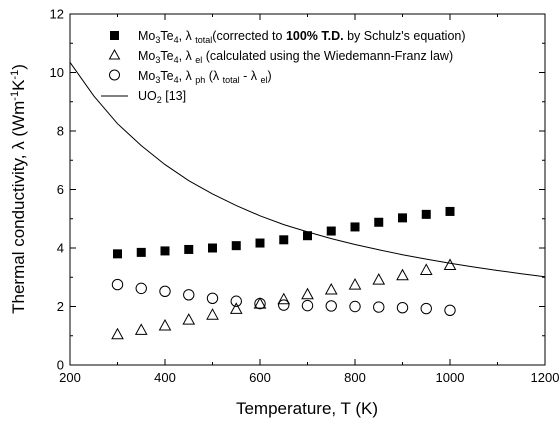 The height and width of the screenshot is (422, 560). Describe the element at coordinates (307, 408) in the screenshot. I see `x-axis-label: Temperature, T (K)` at that location.